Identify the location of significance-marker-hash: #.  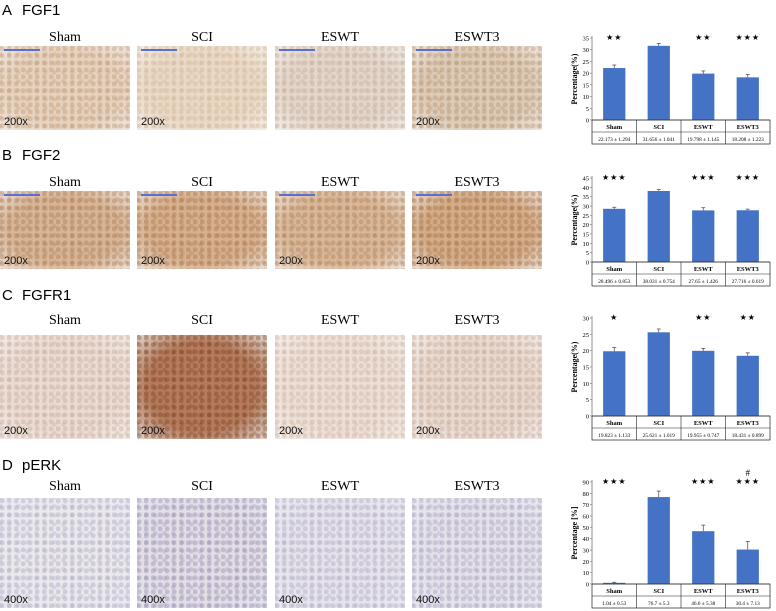
(748, 473).